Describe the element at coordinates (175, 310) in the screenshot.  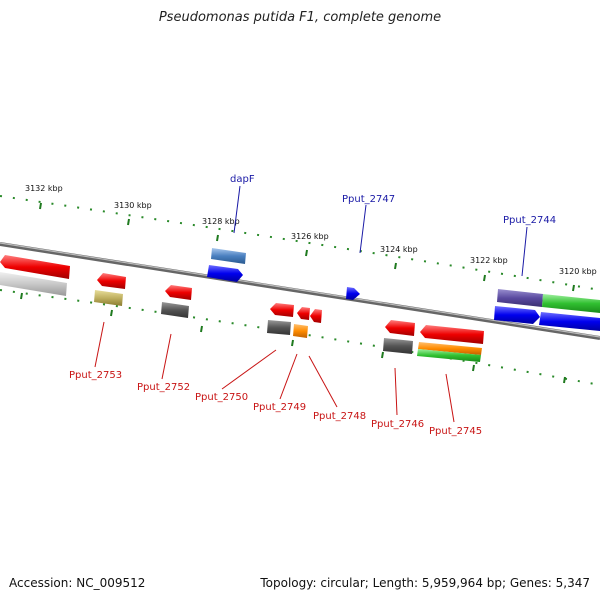
I see `gene-pput-2752-functional` at that location.